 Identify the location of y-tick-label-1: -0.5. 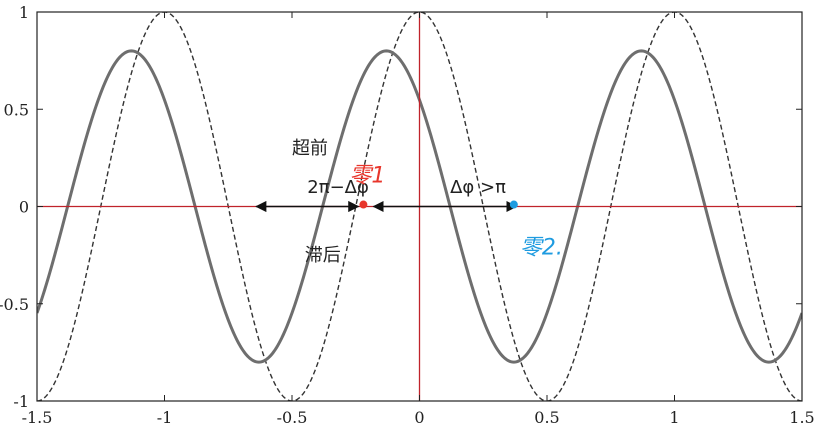
(14, 304).